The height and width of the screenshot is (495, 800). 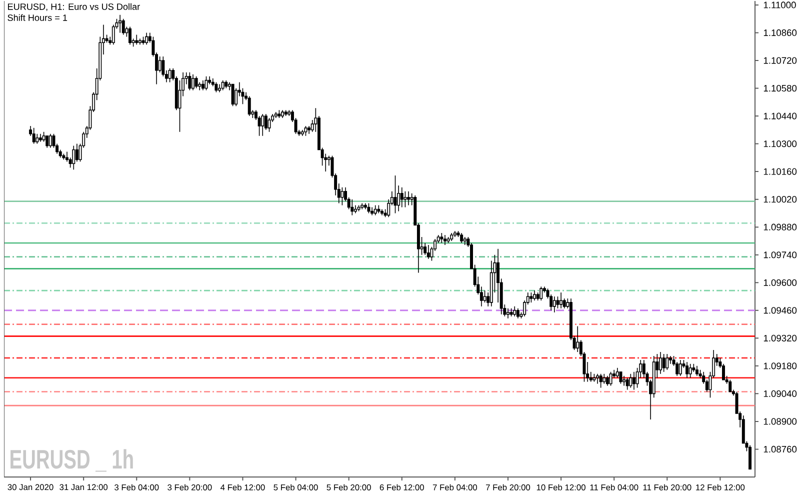 I want to click on x-tick-label: 7 Feb 20:00, so click(x=508, y=487).